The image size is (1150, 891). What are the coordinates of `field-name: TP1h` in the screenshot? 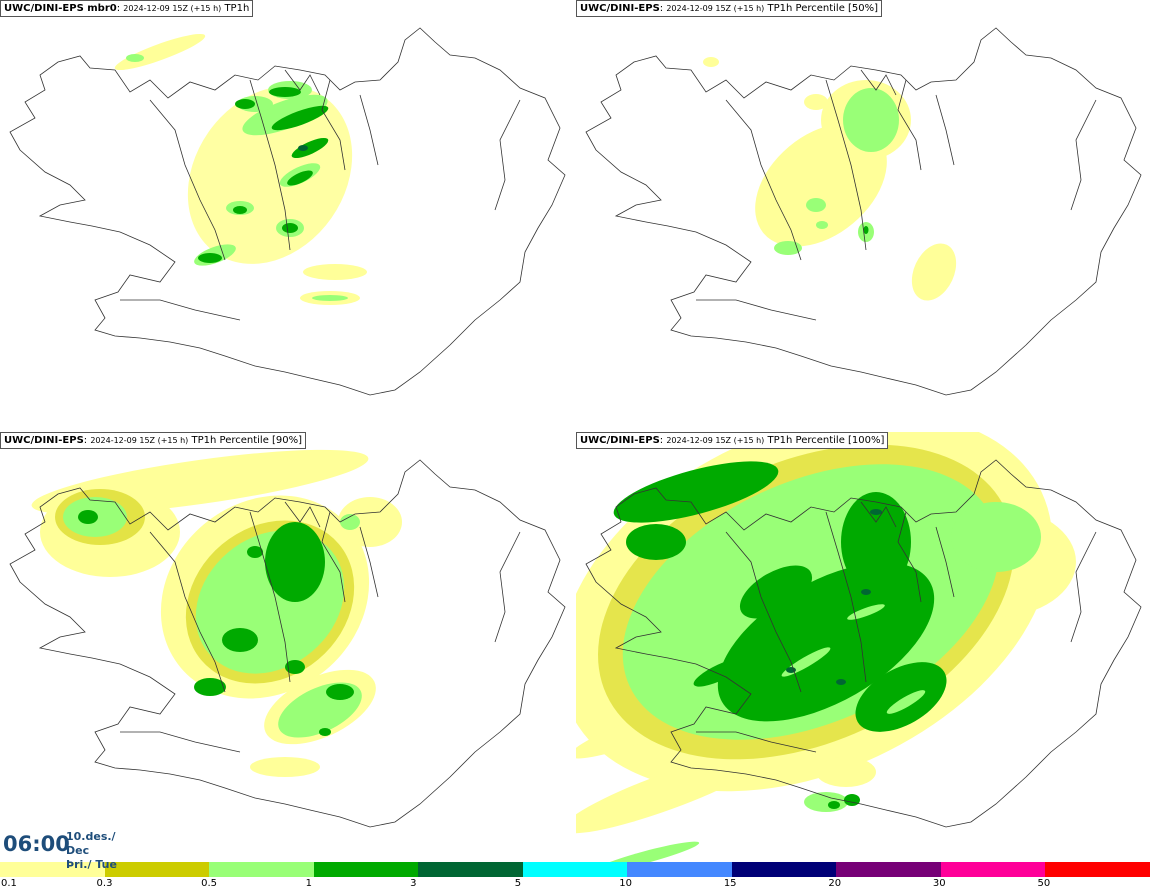 It's located at (237, 8).